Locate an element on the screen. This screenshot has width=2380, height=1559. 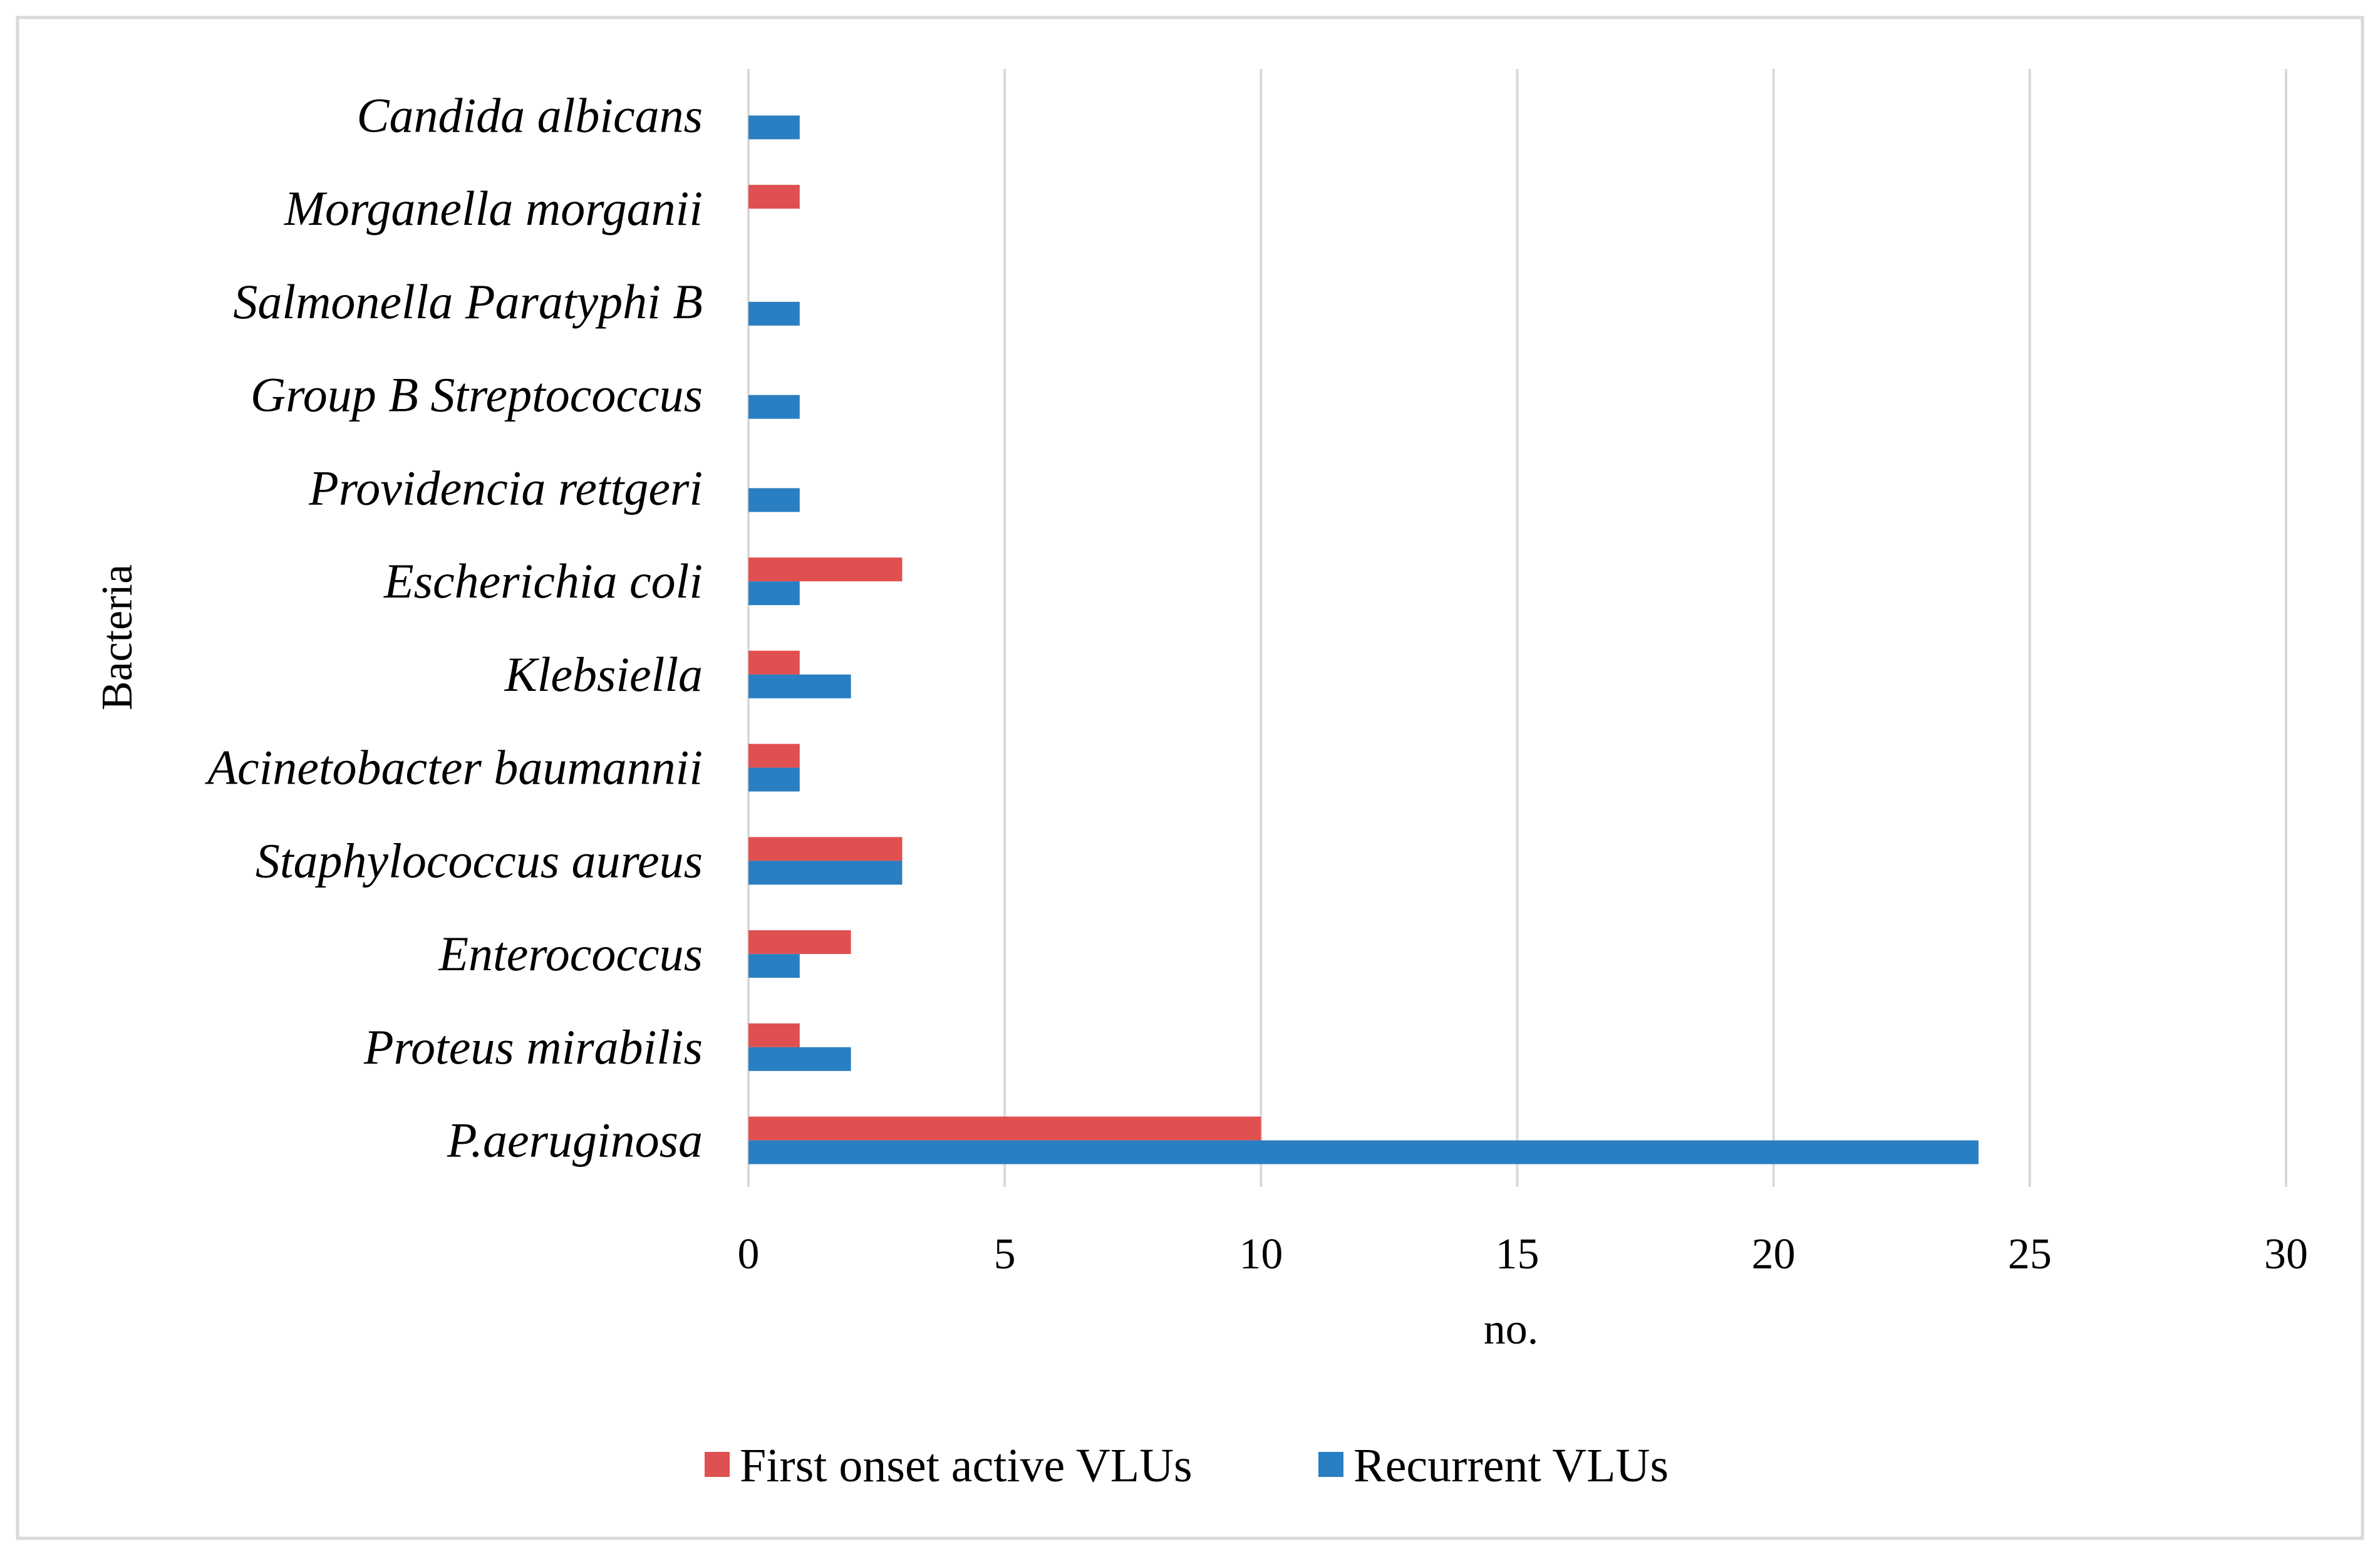
bar-p-aeruginosa-recurrent is located at coordinates (1363, 1152).